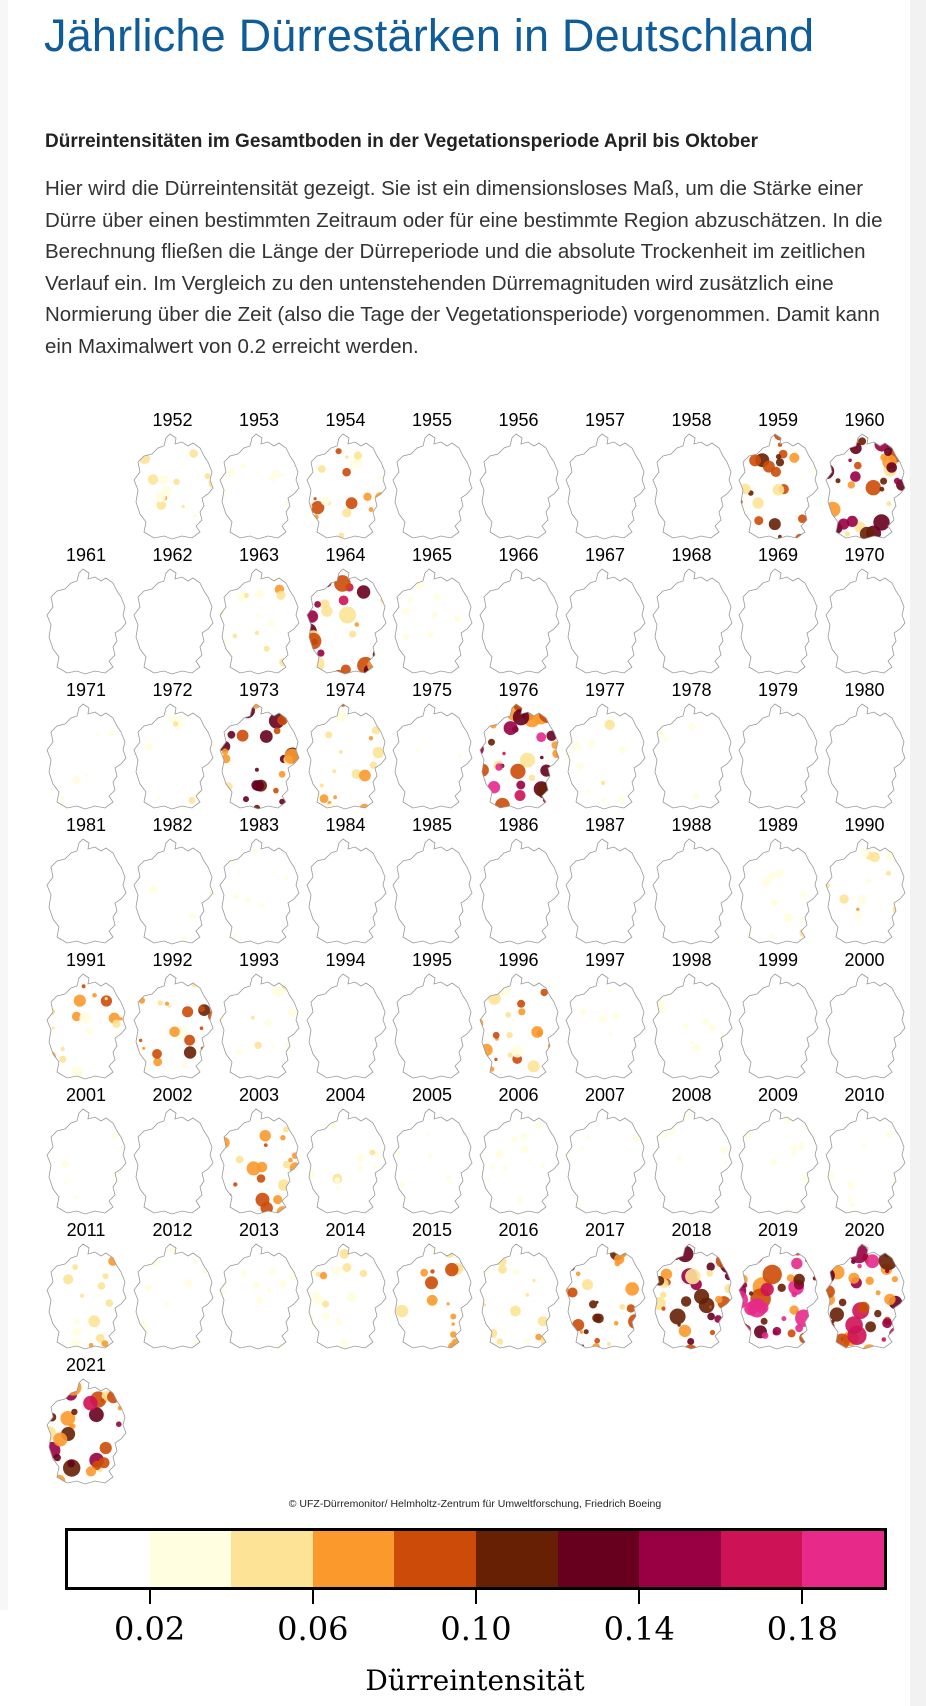 The height and width of the screenshot is (1706, 926). What do you see at coordinates (605, 1230) in the screenshot?
I see `map-year-label: 2017` at bounding box center [605, 1230].